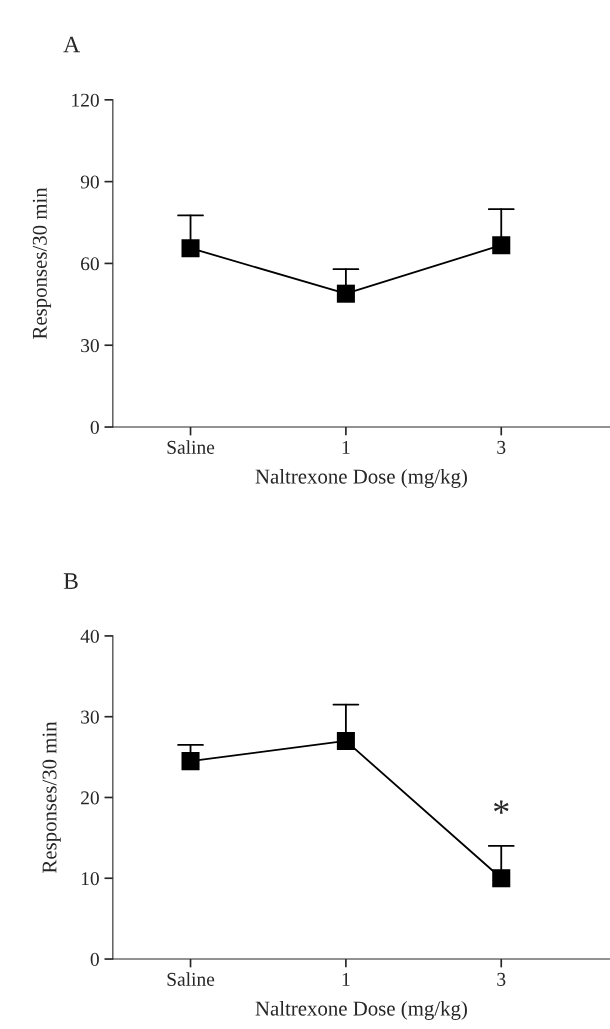 This screenshot has width=610, height=1029. Describe the element at coordinates (70, 581) in the screenshot. I see `chart-title: B` at that location.